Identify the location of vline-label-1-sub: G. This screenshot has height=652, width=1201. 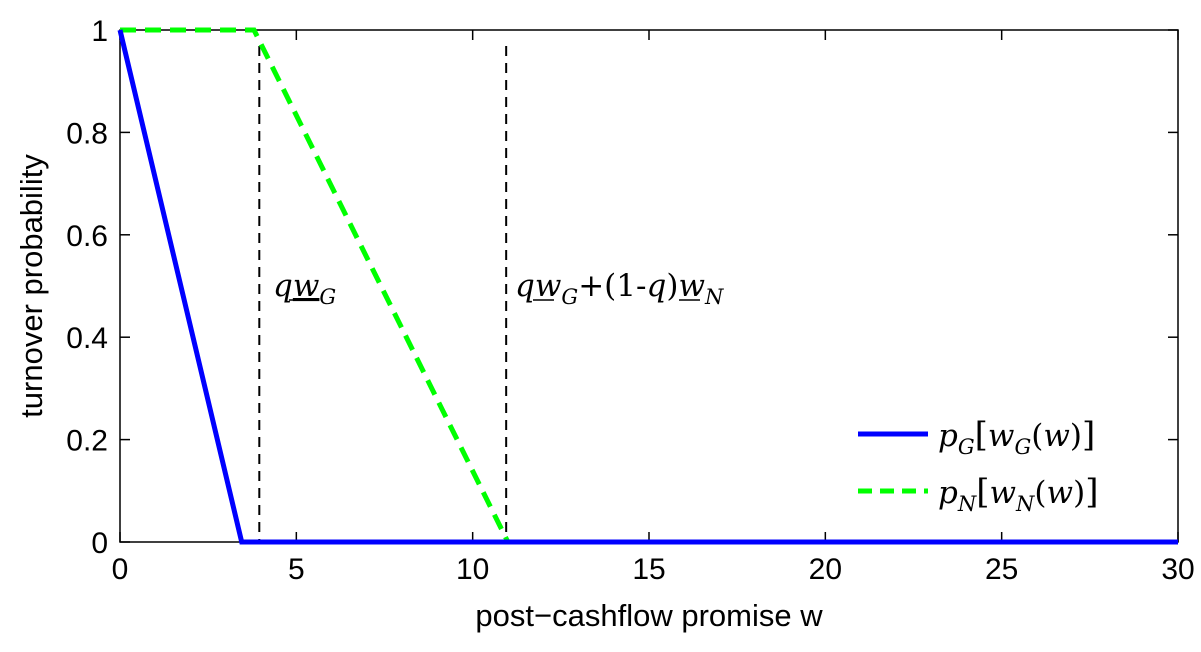
(327, 297).